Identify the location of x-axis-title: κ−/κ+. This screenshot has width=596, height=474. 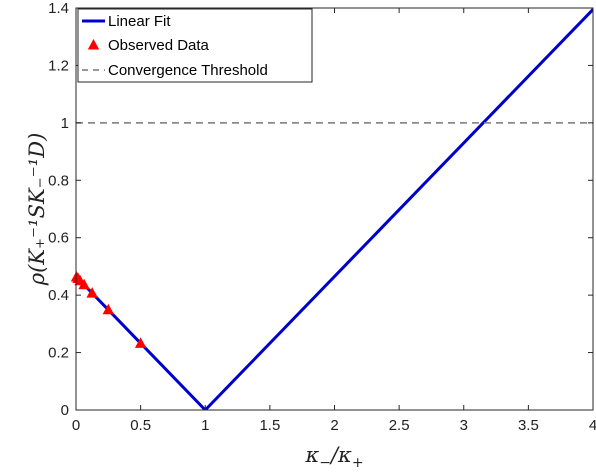
(333, 457).